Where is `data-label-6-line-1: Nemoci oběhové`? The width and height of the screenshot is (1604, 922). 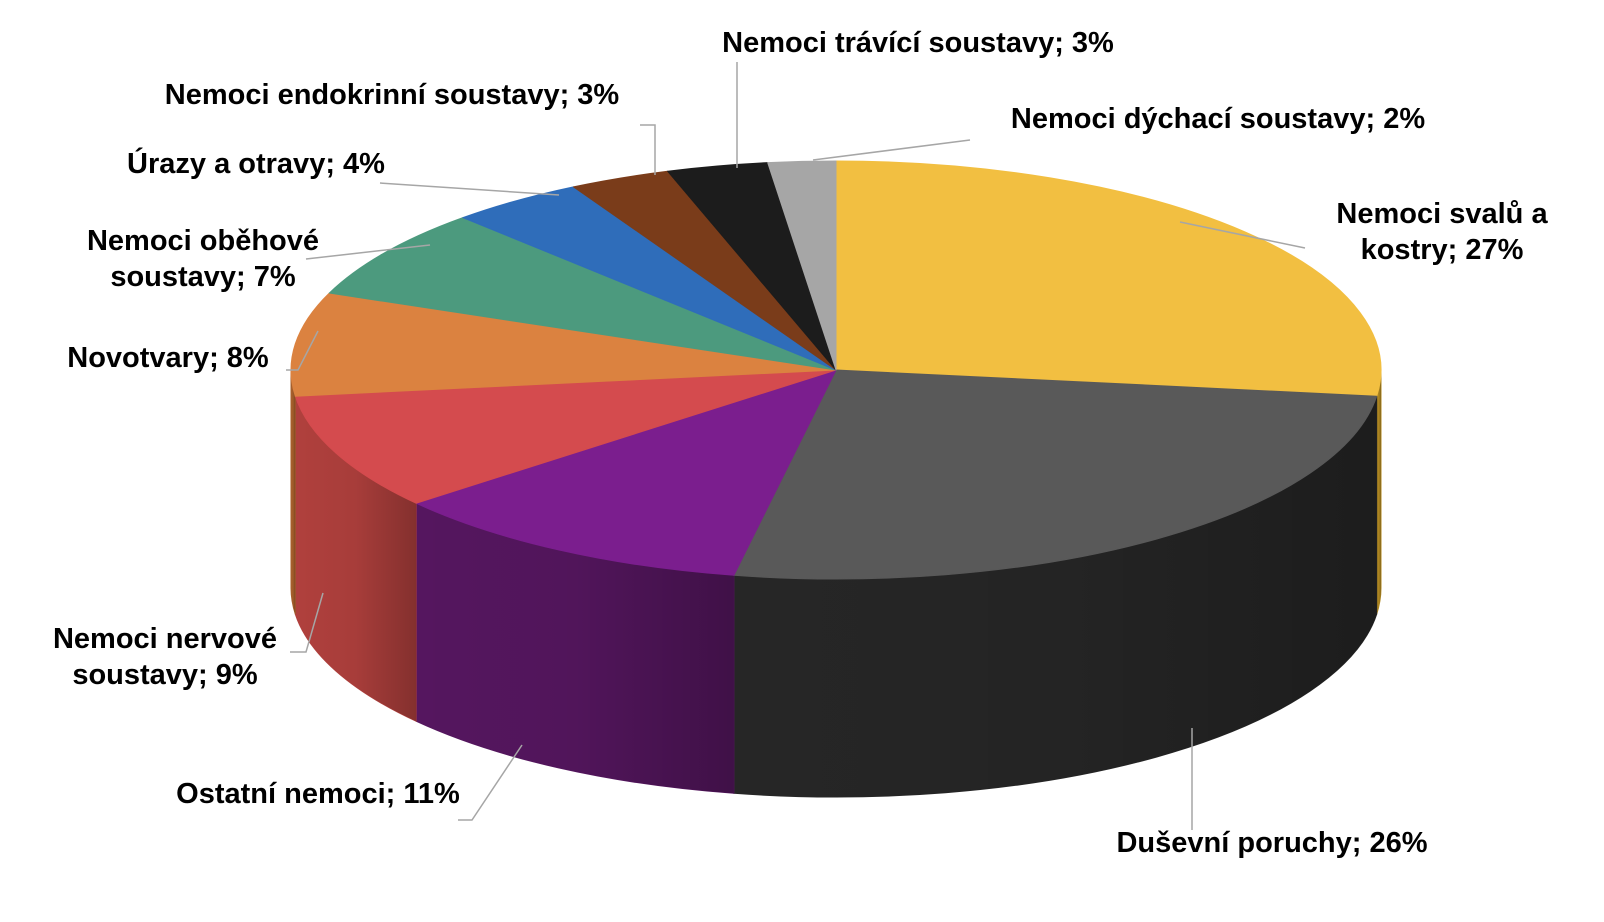
data-label-6-line-1: Nemoci oběhové is located at coordinates (203, 241).